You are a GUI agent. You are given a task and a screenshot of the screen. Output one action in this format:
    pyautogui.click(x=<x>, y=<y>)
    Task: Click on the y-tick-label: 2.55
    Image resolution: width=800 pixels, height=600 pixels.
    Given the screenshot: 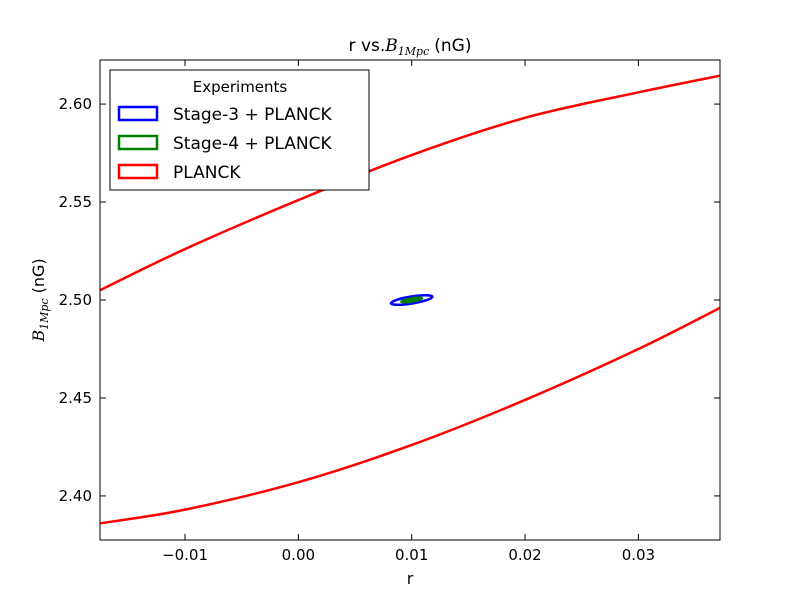 What is the action you would take?
    pyautogui.click(x=75, y=202)
    